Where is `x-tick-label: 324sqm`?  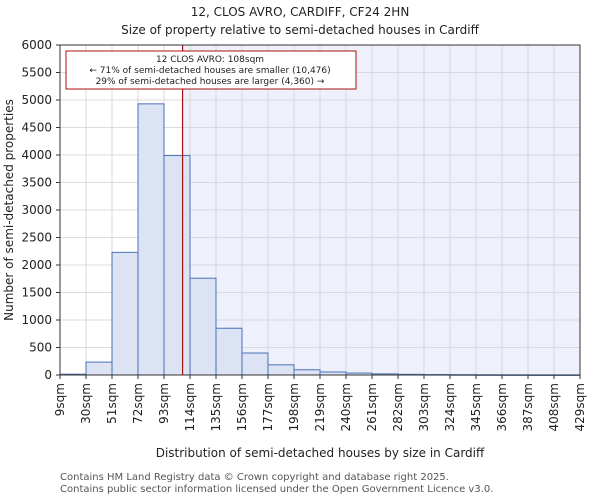
x-tick-label: 324sqm is located at coordinates (450, 407).